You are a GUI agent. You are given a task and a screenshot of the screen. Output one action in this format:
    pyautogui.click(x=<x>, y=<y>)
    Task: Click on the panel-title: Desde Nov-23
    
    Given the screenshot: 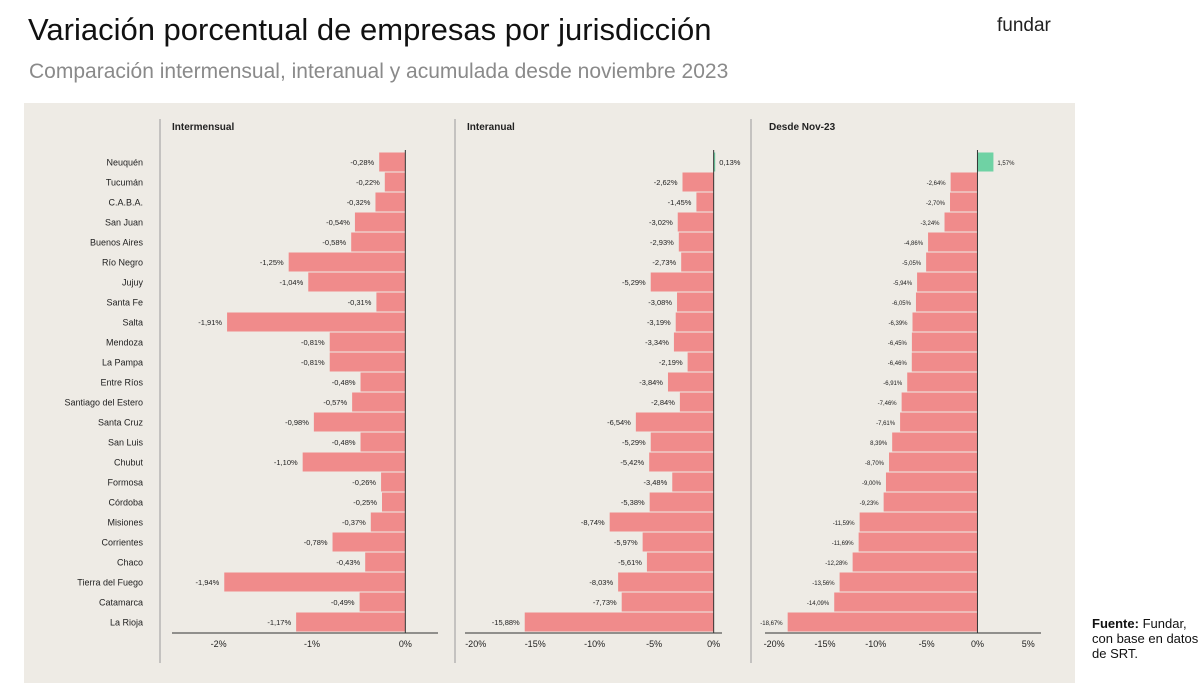 What is the action you would take?
    pyautogui.click(x=802, y=127)
    